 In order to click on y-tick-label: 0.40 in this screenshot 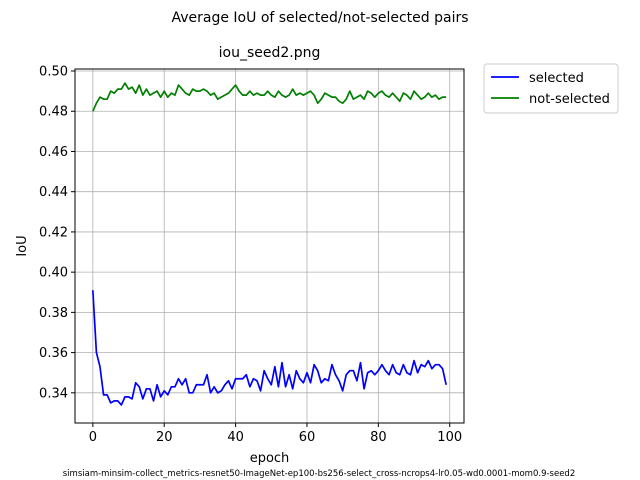, I will do `click(53, 273)`.